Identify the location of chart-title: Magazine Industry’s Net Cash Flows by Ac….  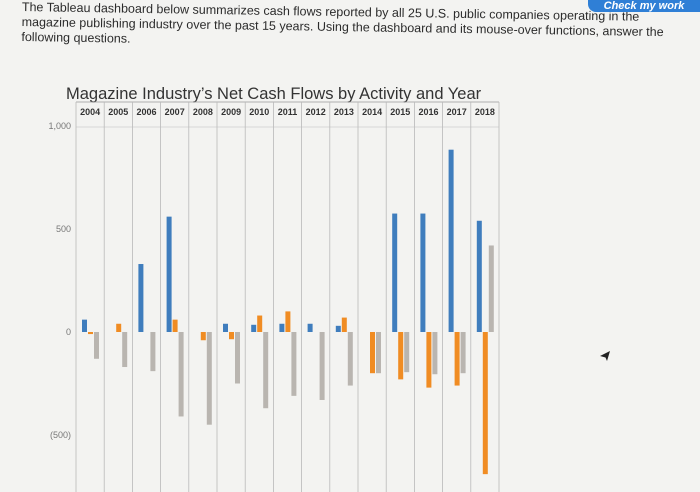
(274, 94).